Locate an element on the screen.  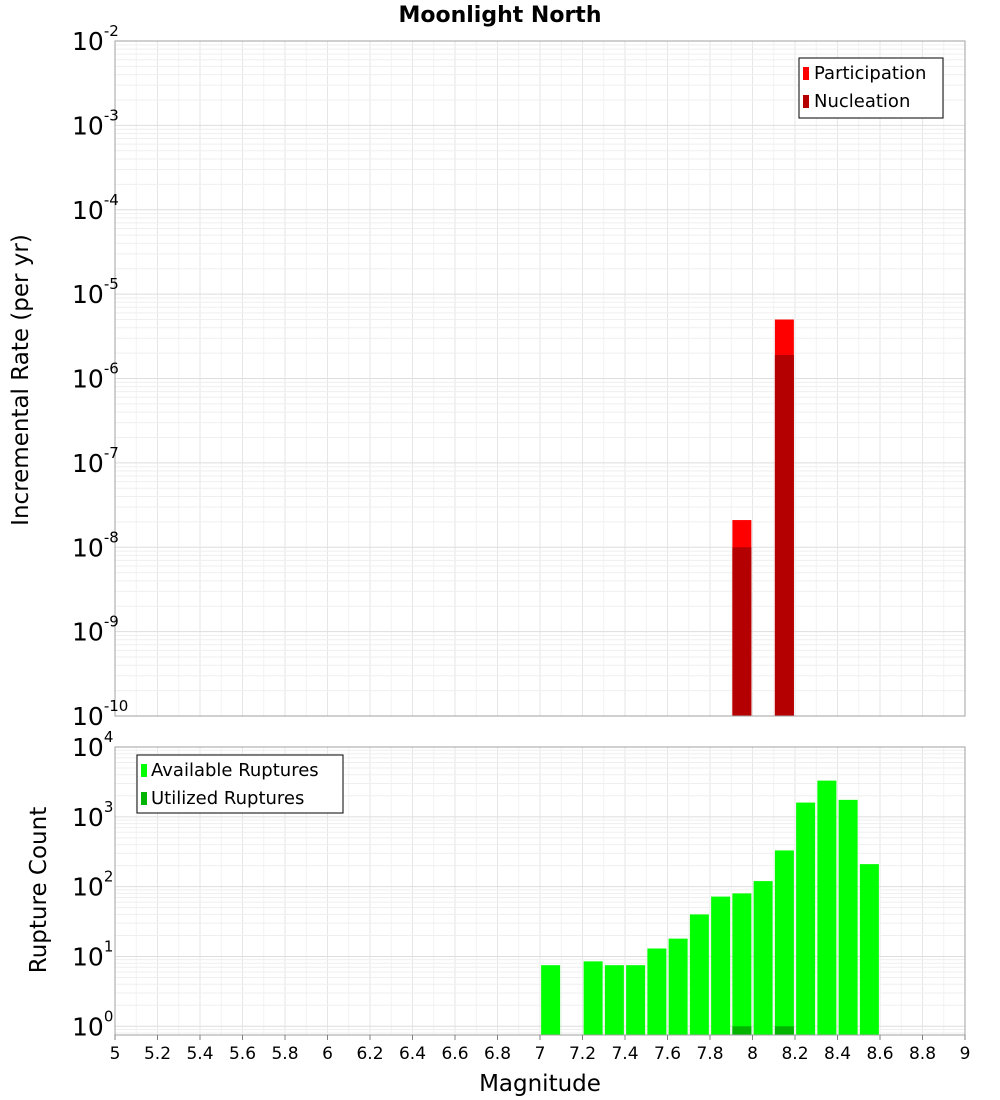
bottom-legend-box is located at coordinates (240, 784).